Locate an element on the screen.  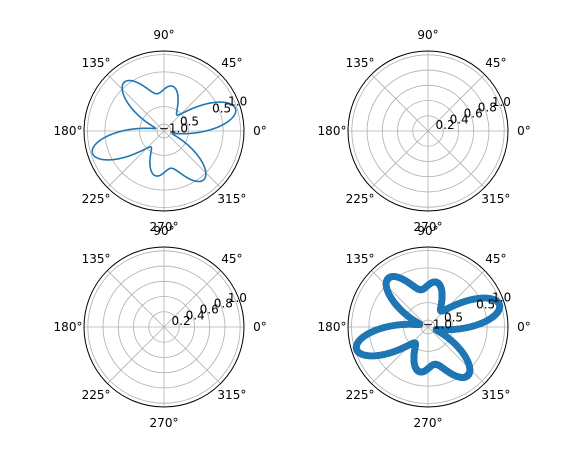
series-line is located at coordinates (164, 131).